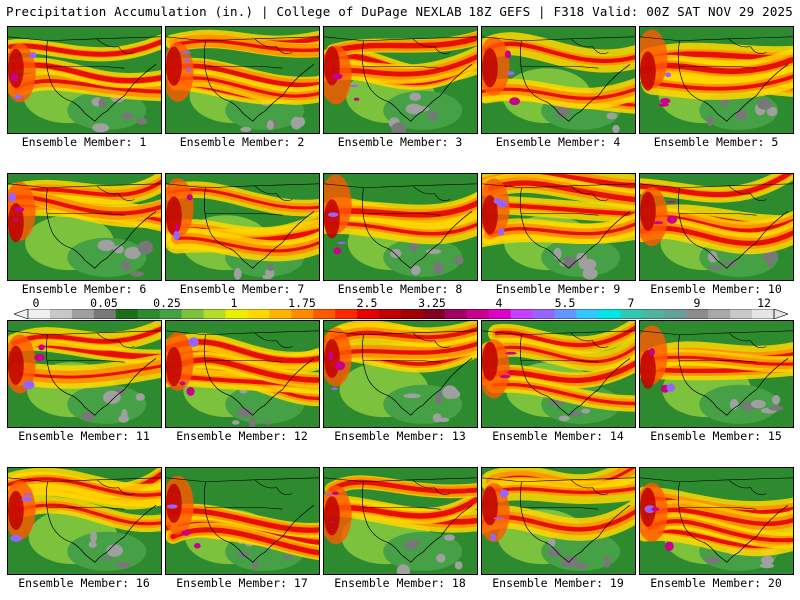 The width and height of the screenshot is (800, 600). I want to click on ensemble-member-label: Ensemble Member: 6, so click(84, 289).